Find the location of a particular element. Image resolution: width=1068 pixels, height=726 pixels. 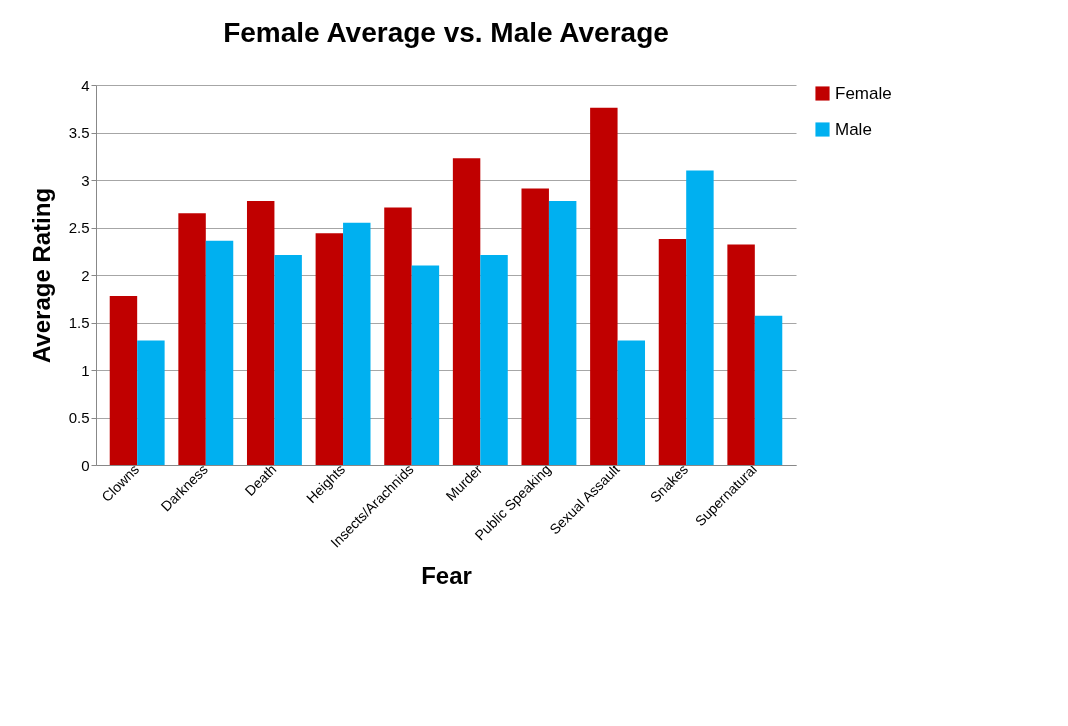

y-tick-label: 2 is located at coordinates (85, 275).